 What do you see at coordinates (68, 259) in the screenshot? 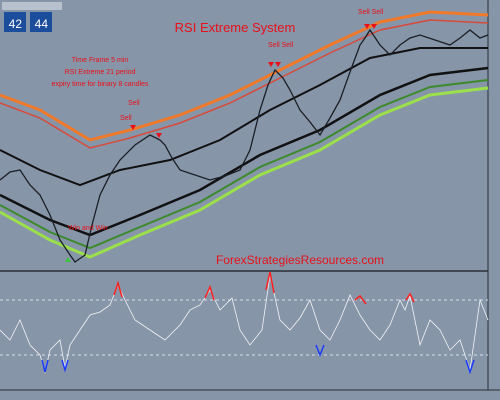
I see `buy-arrow` at bounding box center [68, 259].